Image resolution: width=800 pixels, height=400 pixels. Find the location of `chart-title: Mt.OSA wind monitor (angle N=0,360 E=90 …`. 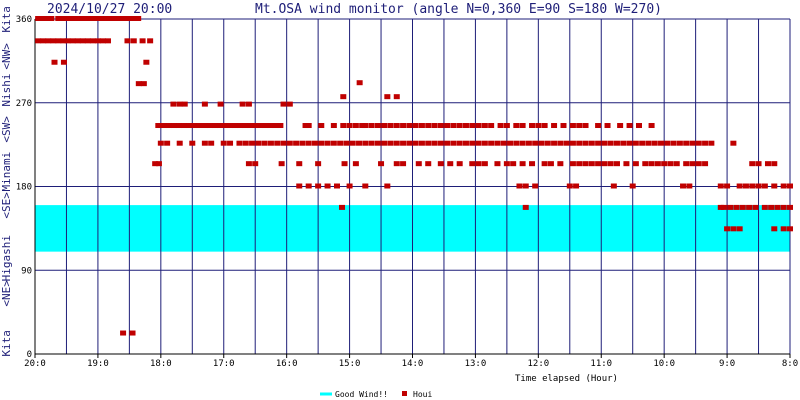

chart-title: Mt.OSA wind monitor (angle N=0,360 E=90 … is located at coordinates (458, 9).